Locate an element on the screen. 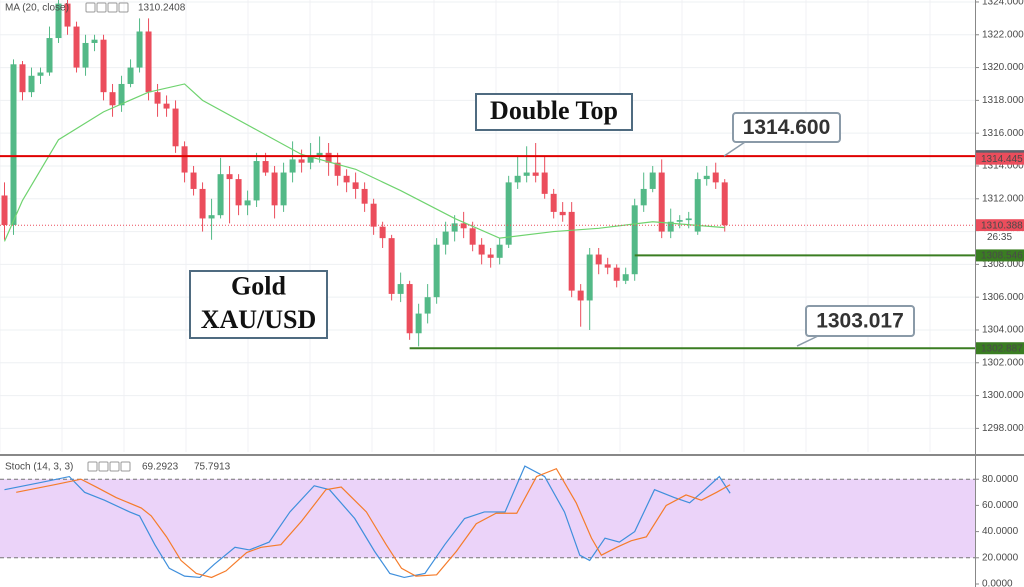  axis-price-label: 1310.388 is located at coordinates (1002, 225).